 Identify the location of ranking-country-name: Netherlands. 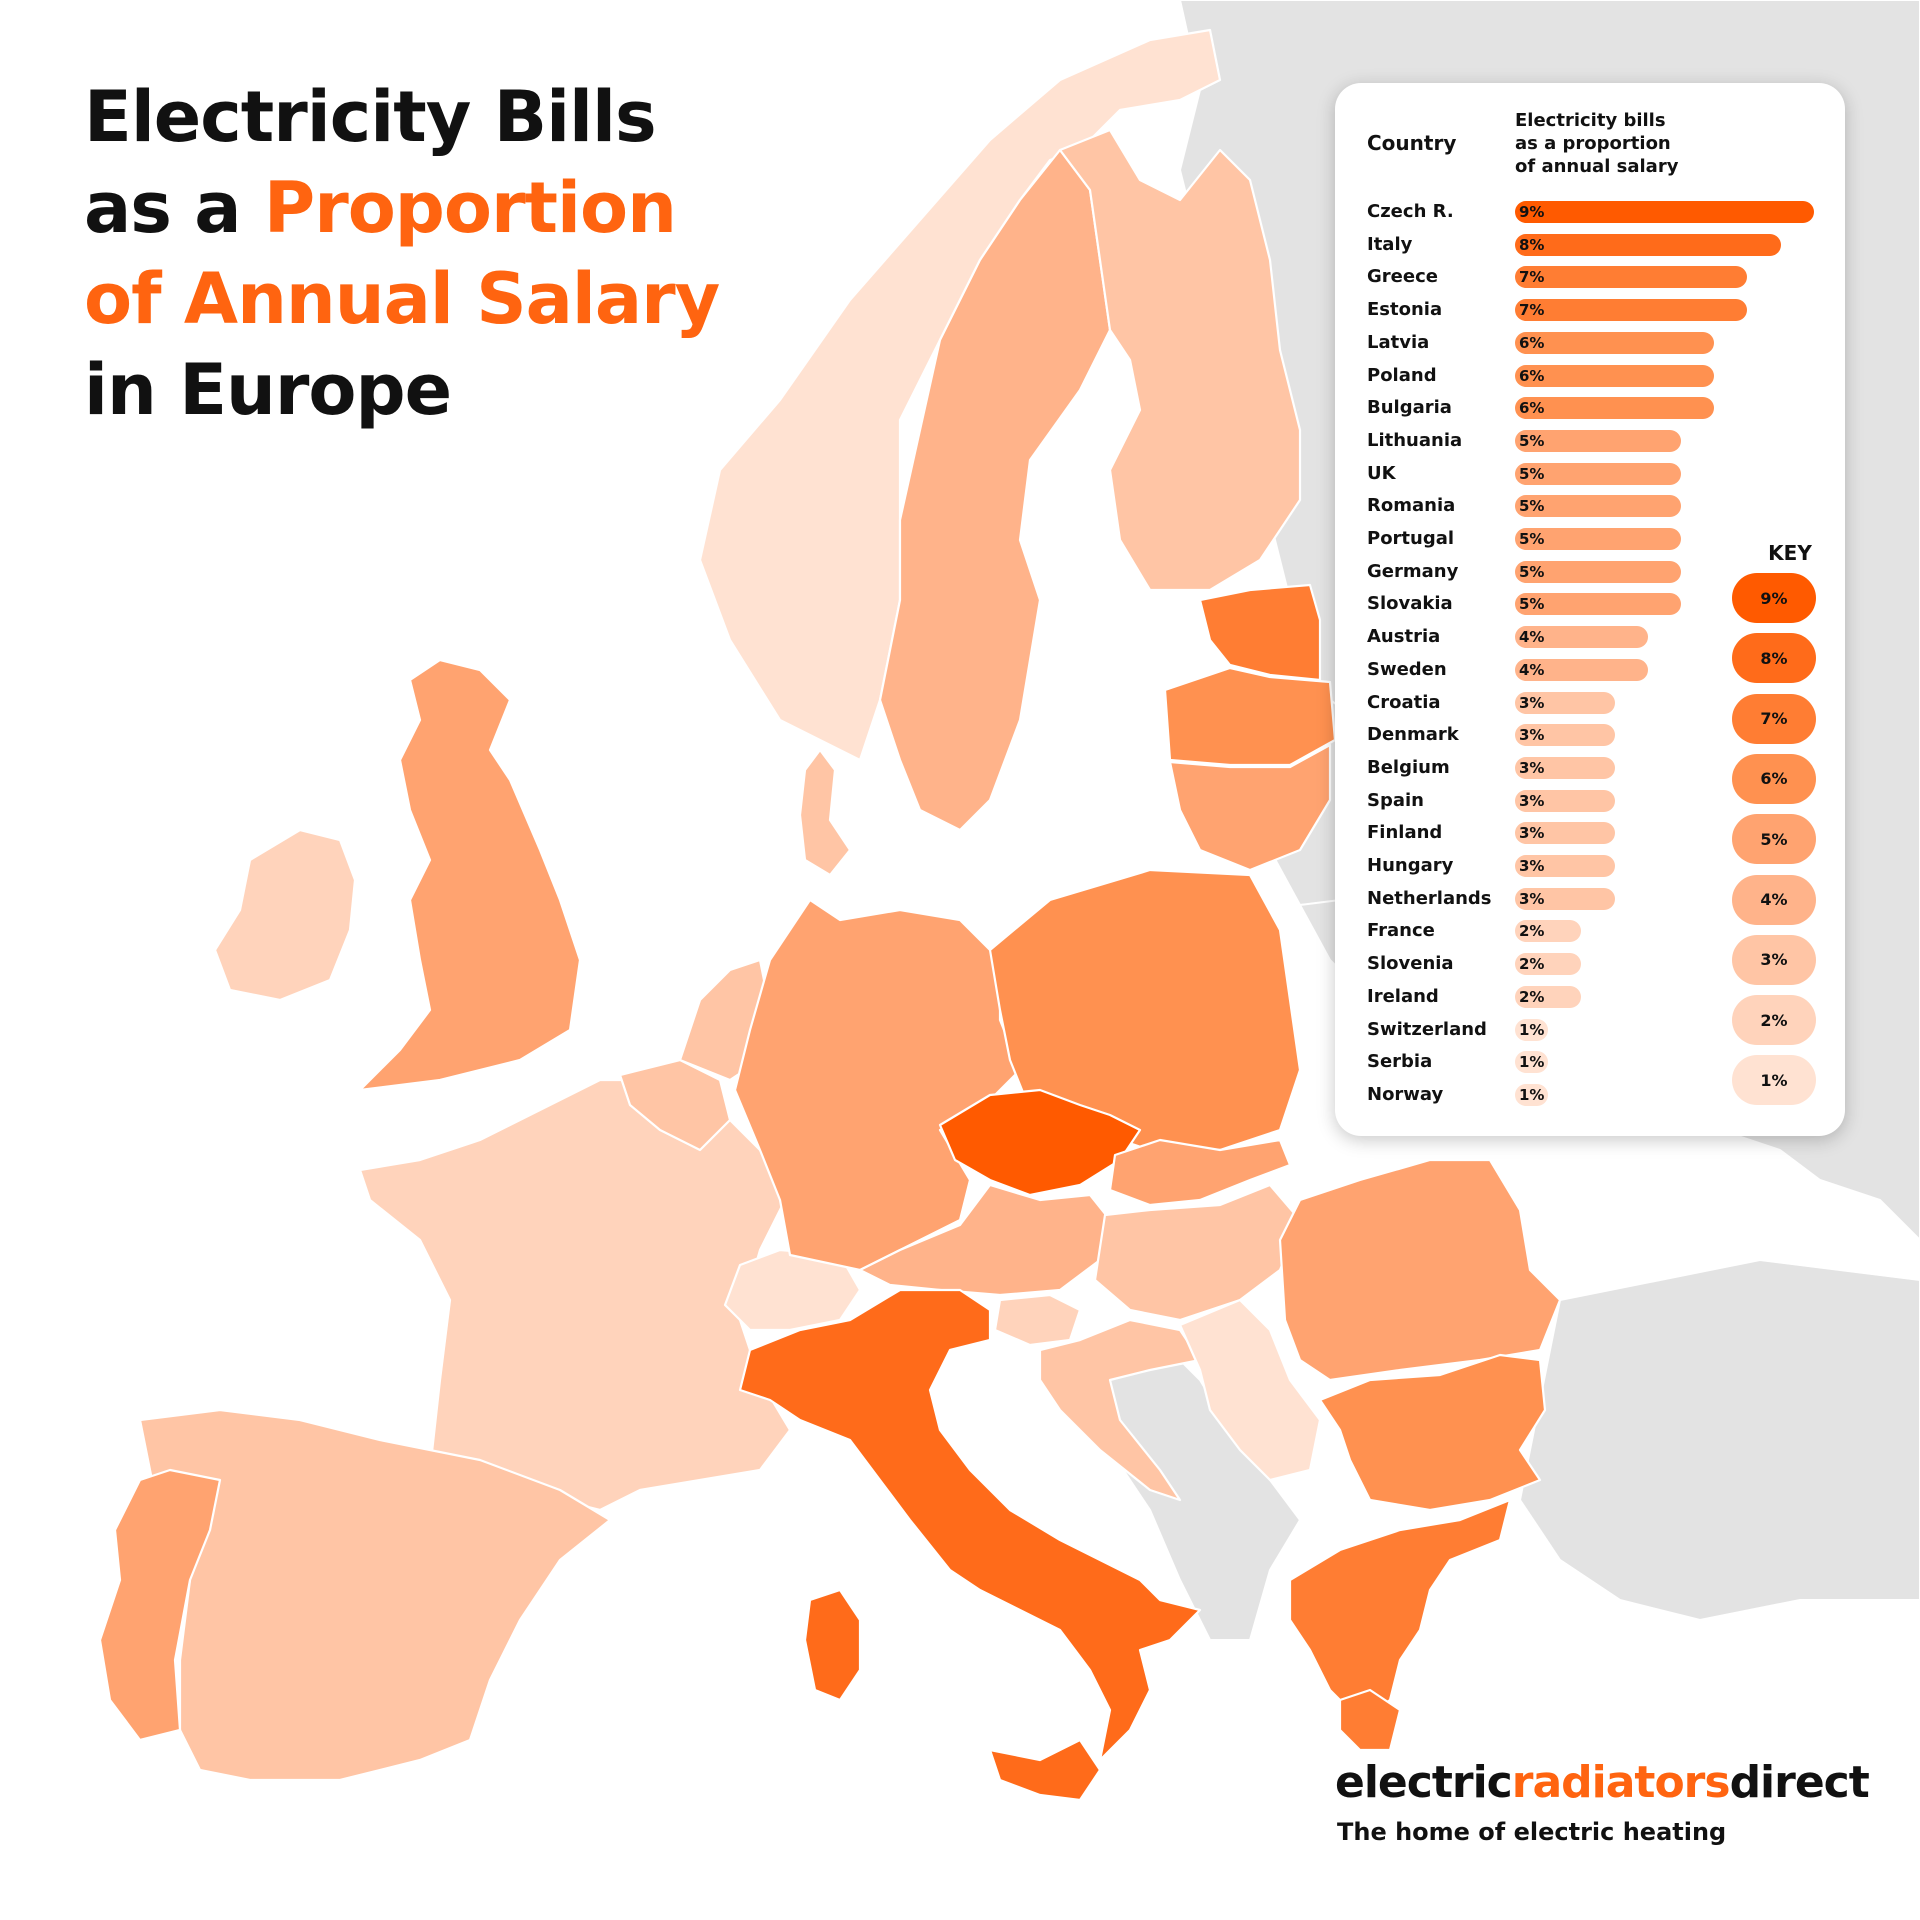
(1429, 898).